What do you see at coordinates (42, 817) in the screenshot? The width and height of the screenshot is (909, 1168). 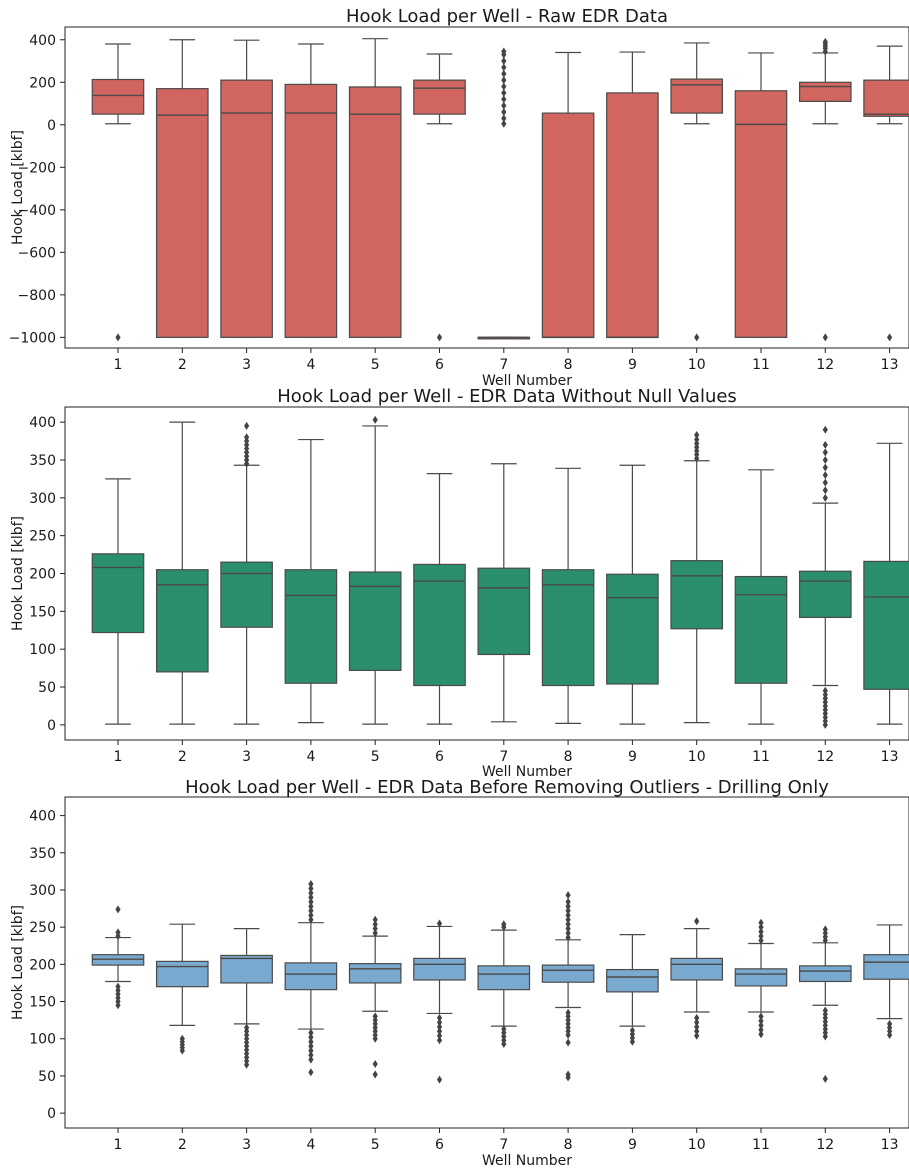 I see `y-tick-label: 400` at bounding box center [42, 817].